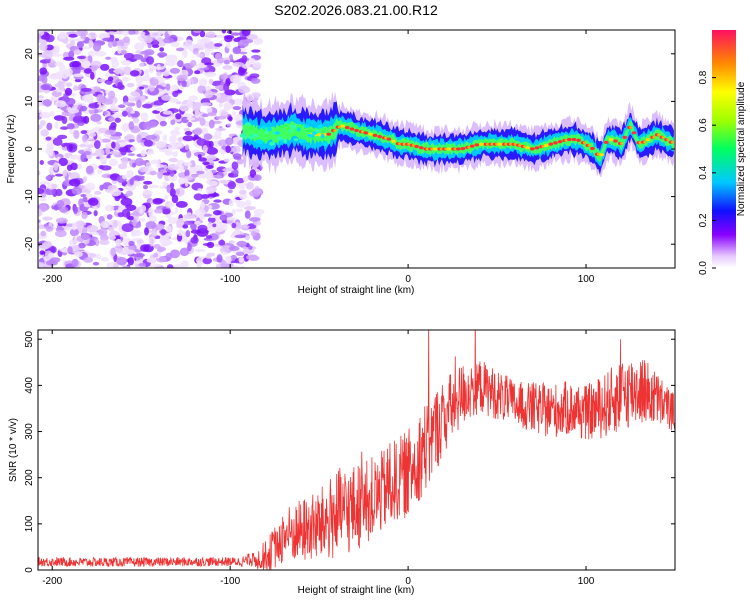 The width and height of the screenshot is (750, 600). I want to click on snr-y-axis-label: SNR (10 * v/v), so click(13, 450).